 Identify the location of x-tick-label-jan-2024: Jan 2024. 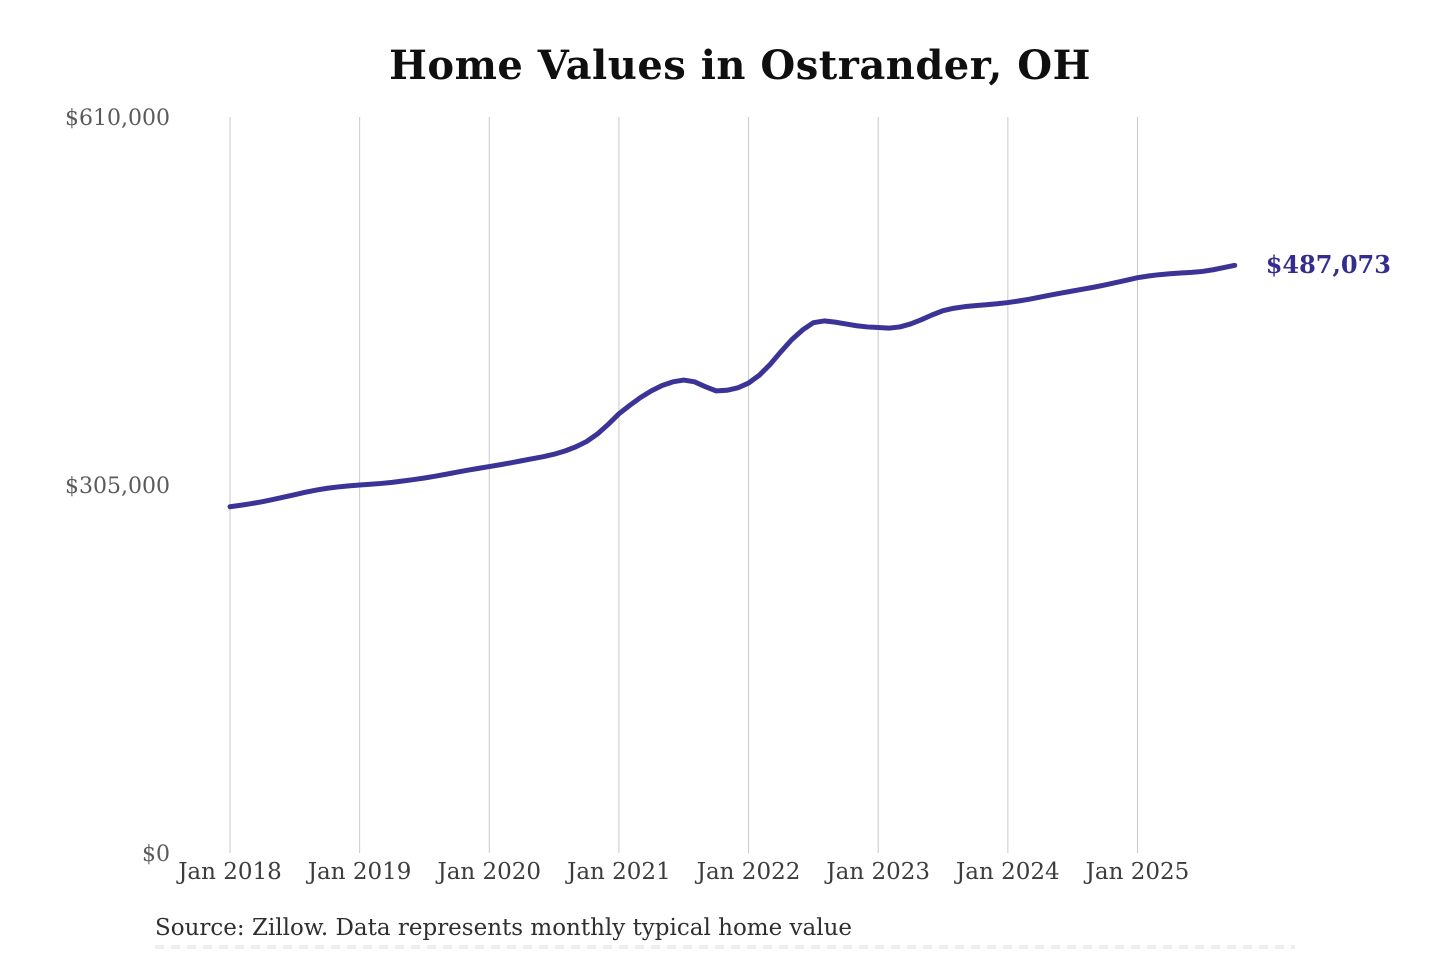
(1008, 872).